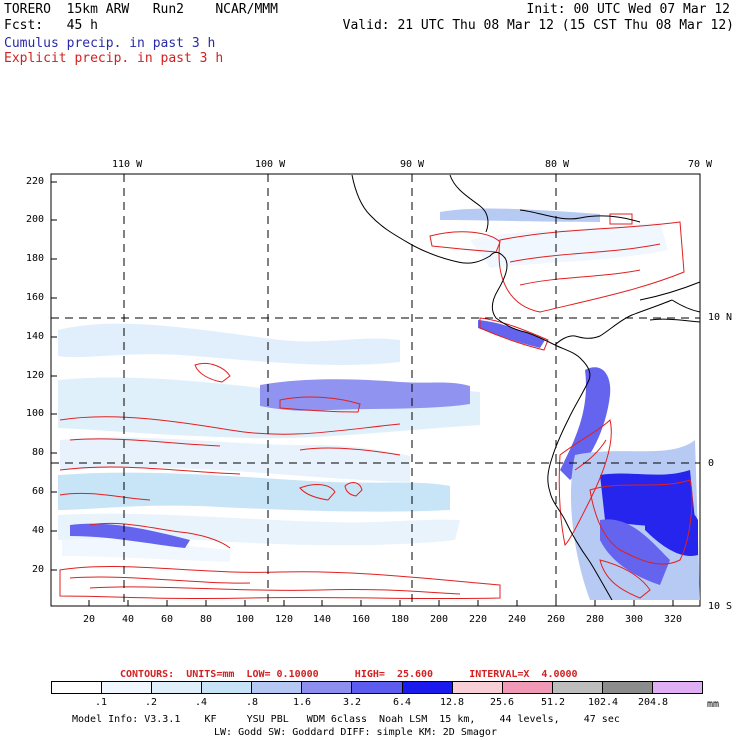  I want to click on lon-label-110w: 110 W, so click(127, 164).